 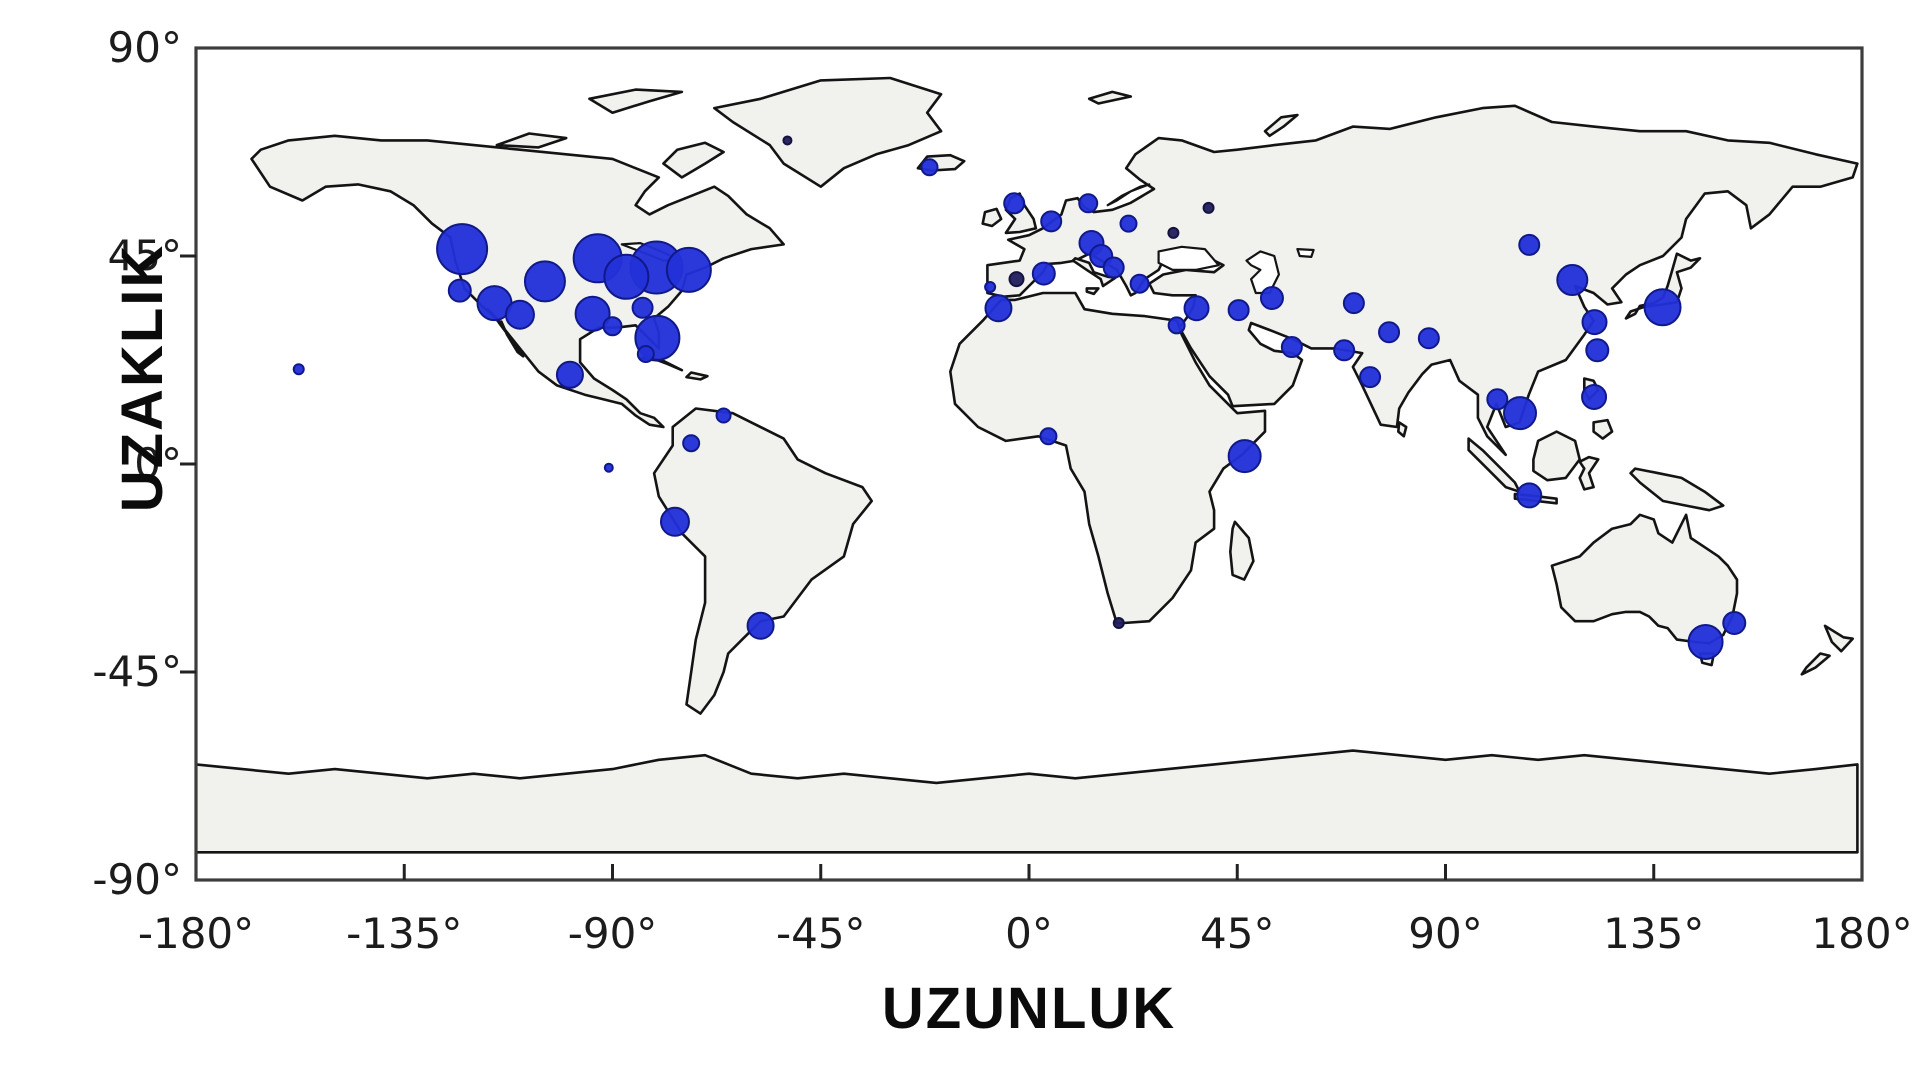 I want to click on y-tick-label: 0°, so click(x=158, y=463).